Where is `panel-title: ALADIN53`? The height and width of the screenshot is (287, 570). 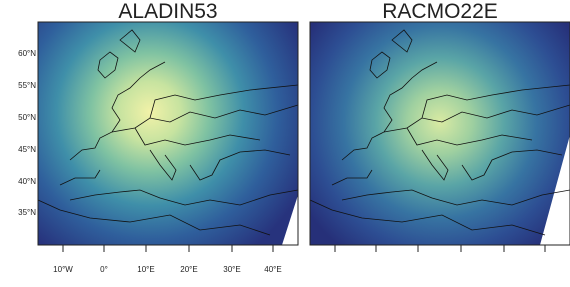
panel-title: ALADIN53 is located at coordinates (167, 11).